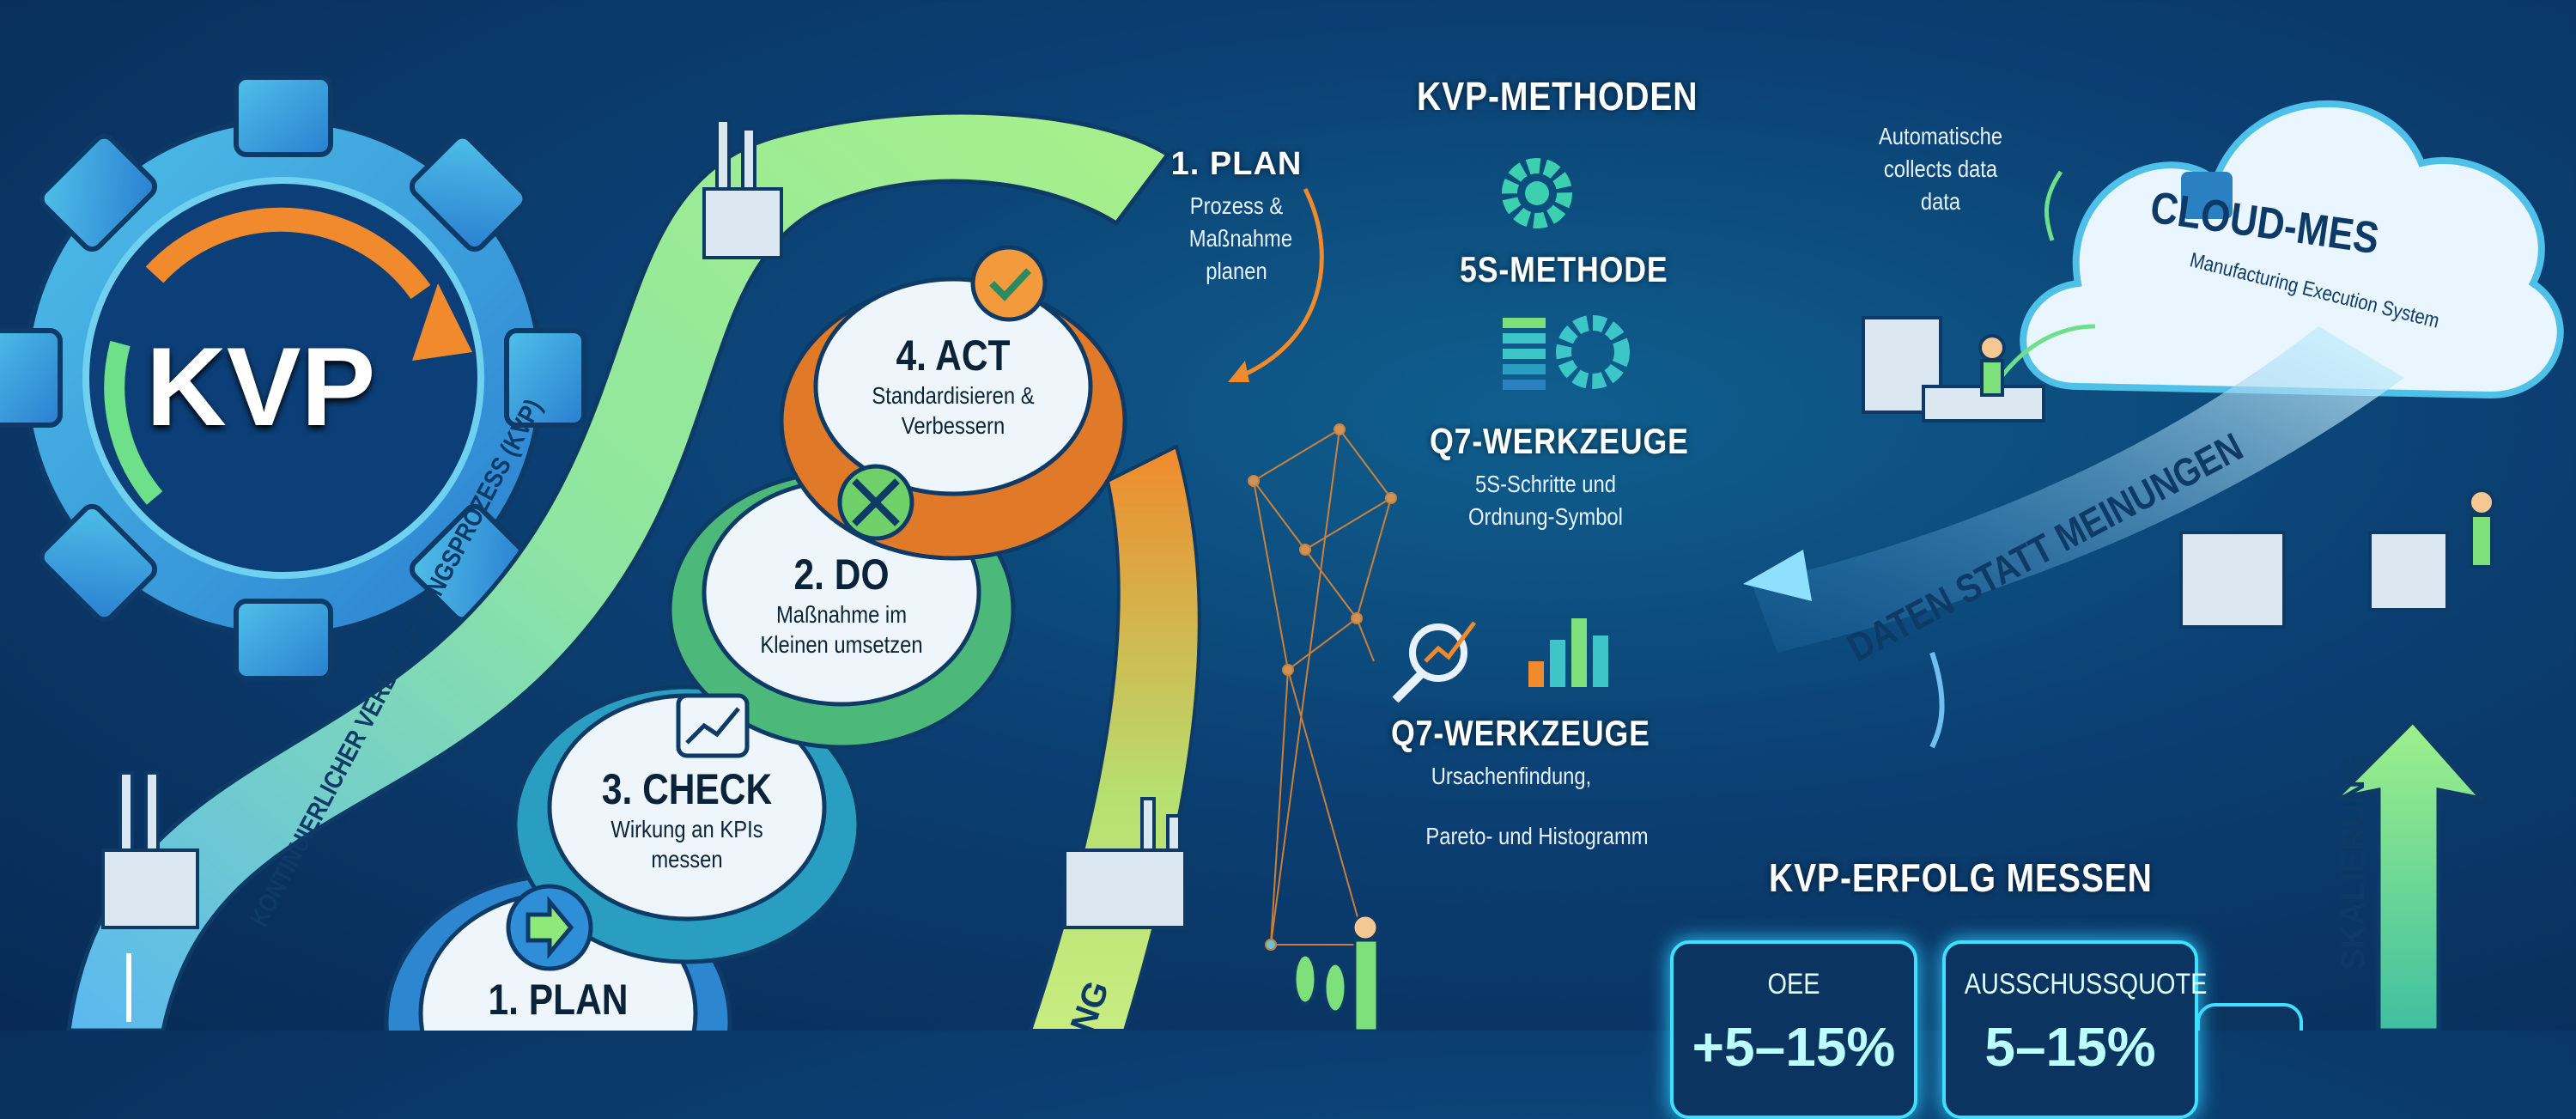 The width and height of the screenshot is (2576, 1119). Describe the element at coordinates (2075, 1029) in the screenshot. I see `kpi-ausschussquote: AUSSCHUSSQUOTE 5–15%` at that location.